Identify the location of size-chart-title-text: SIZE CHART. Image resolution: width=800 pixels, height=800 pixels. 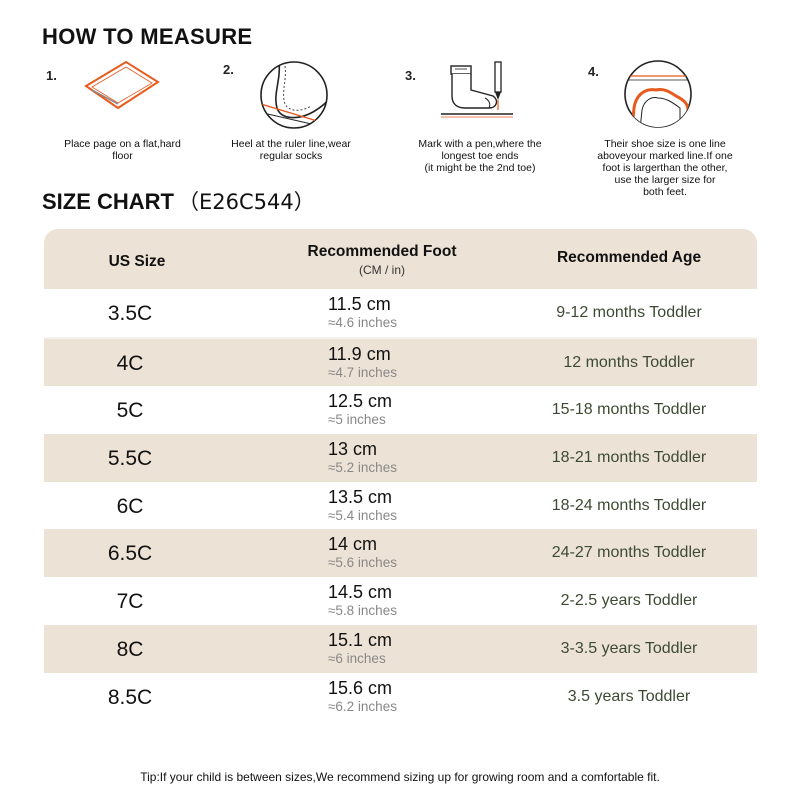
(108, 201).